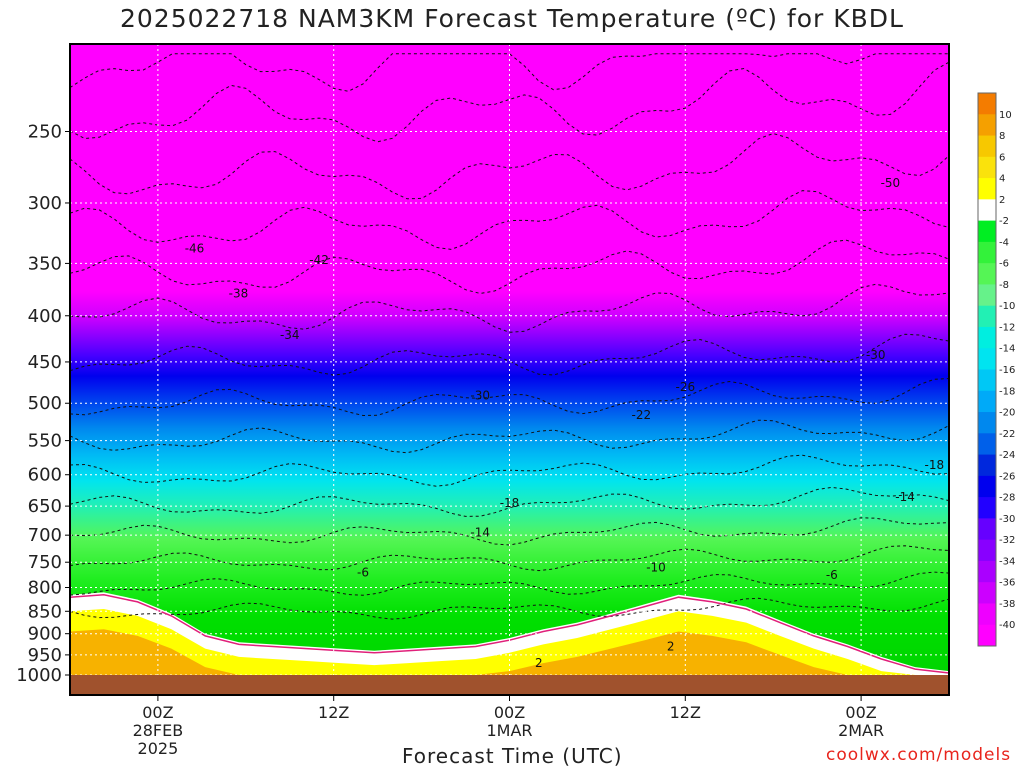 The height and width of the screenshot is (768, 1024). What do you see at coordinates (1002, 179) in the screenshot?
I see `colorbar-label: 4` at bounding box center [1002, 179].